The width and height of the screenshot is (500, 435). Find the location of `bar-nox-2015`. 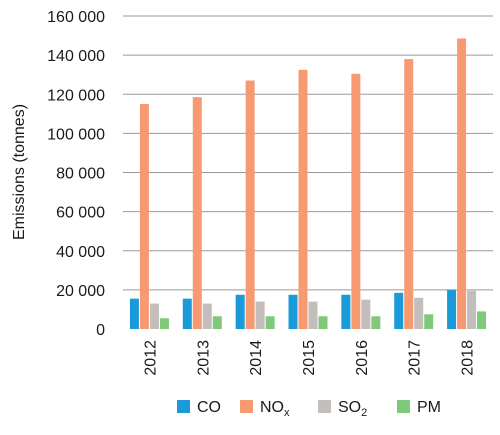

bar-nox-2015 is located at coordinates (303, 199).